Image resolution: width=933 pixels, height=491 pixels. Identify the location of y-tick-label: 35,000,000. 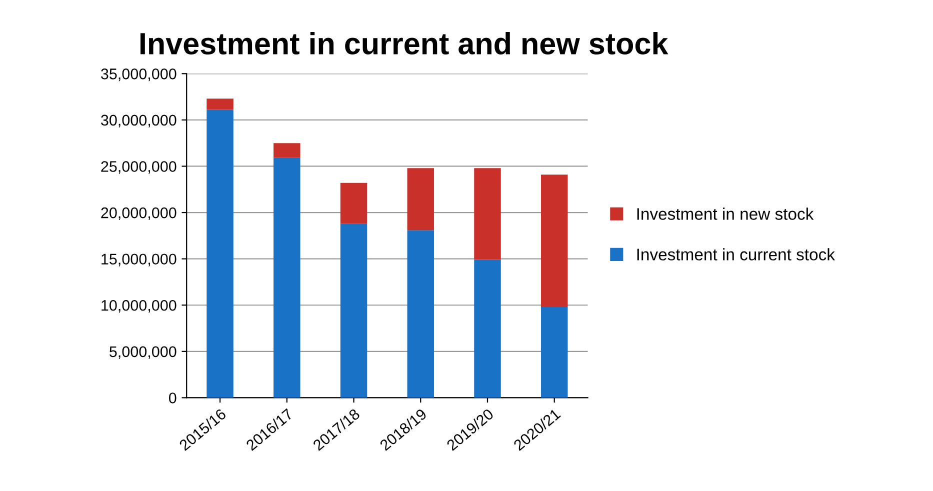
(138, 75).